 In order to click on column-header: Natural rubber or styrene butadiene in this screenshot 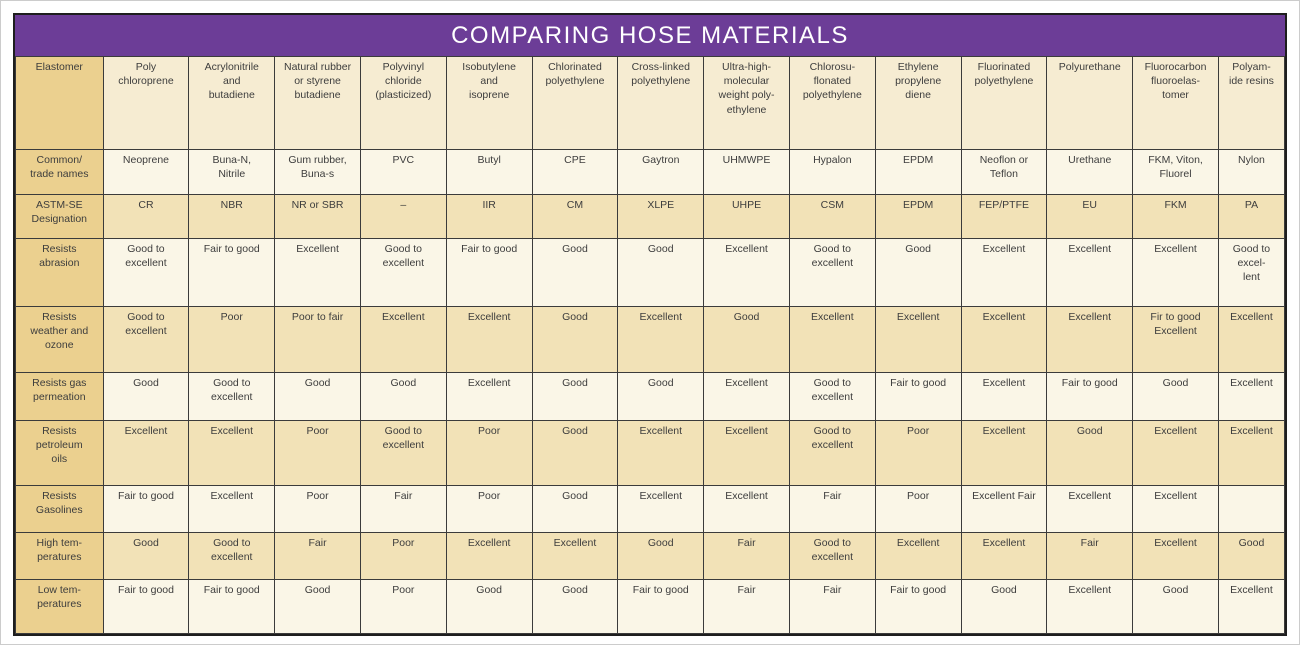, I will do `click(317, 103)`.